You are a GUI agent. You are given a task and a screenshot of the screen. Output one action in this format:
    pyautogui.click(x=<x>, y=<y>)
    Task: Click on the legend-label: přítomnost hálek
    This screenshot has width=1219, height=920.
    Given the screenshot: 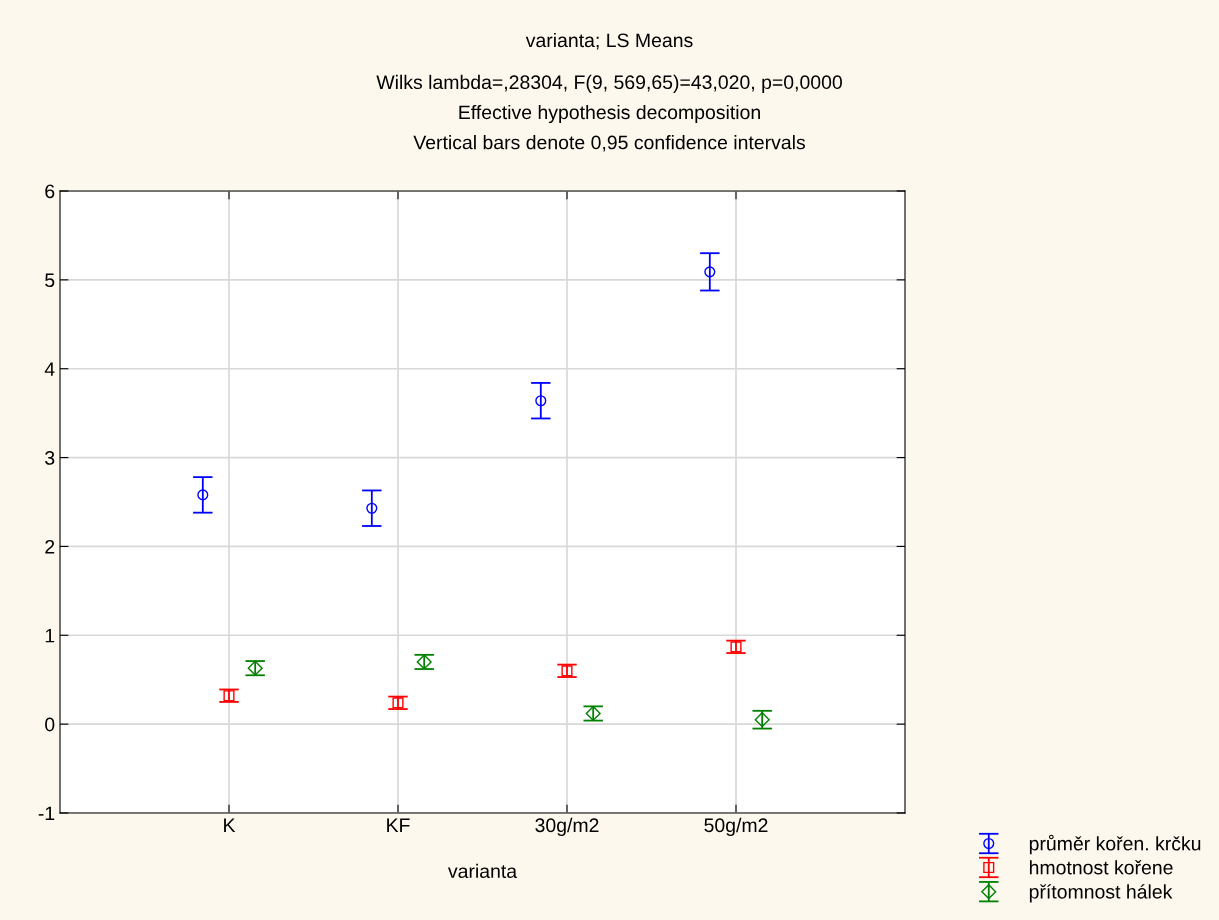 What is the action you would take?
    pyautogui.click(x=1101, y=893)
    